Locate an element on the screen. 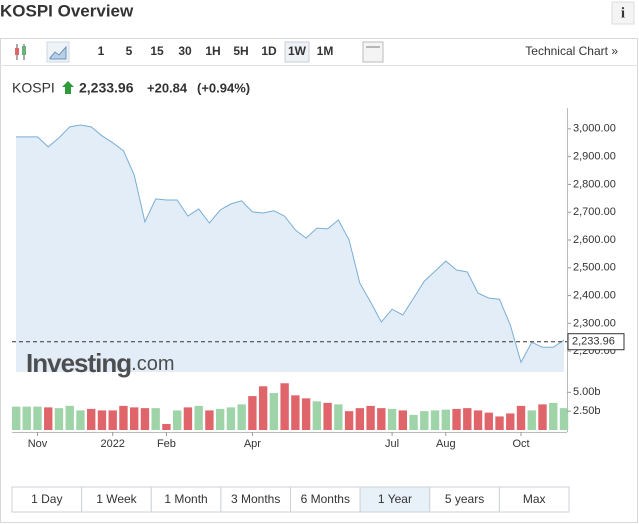 The width and height of the screenshot is (639, 524). watermark: Investing.com is located at coordinates (100, 363).